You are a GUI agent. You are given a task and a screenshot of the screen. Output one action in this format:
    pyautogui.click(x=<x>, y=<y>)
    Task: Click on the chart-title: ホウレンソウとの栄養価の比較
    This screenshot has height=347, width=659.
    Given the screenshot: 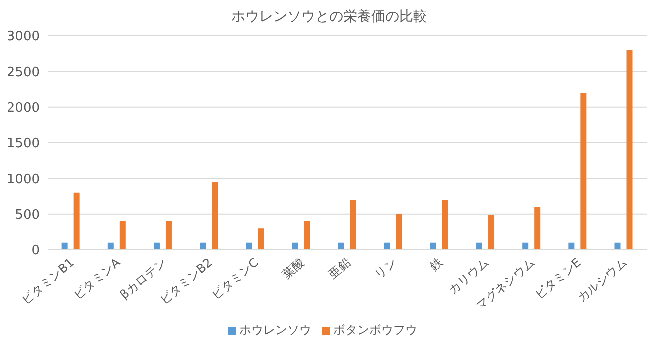 What is the action you would take?
    pyautogui.click(x=329, y=17)
    